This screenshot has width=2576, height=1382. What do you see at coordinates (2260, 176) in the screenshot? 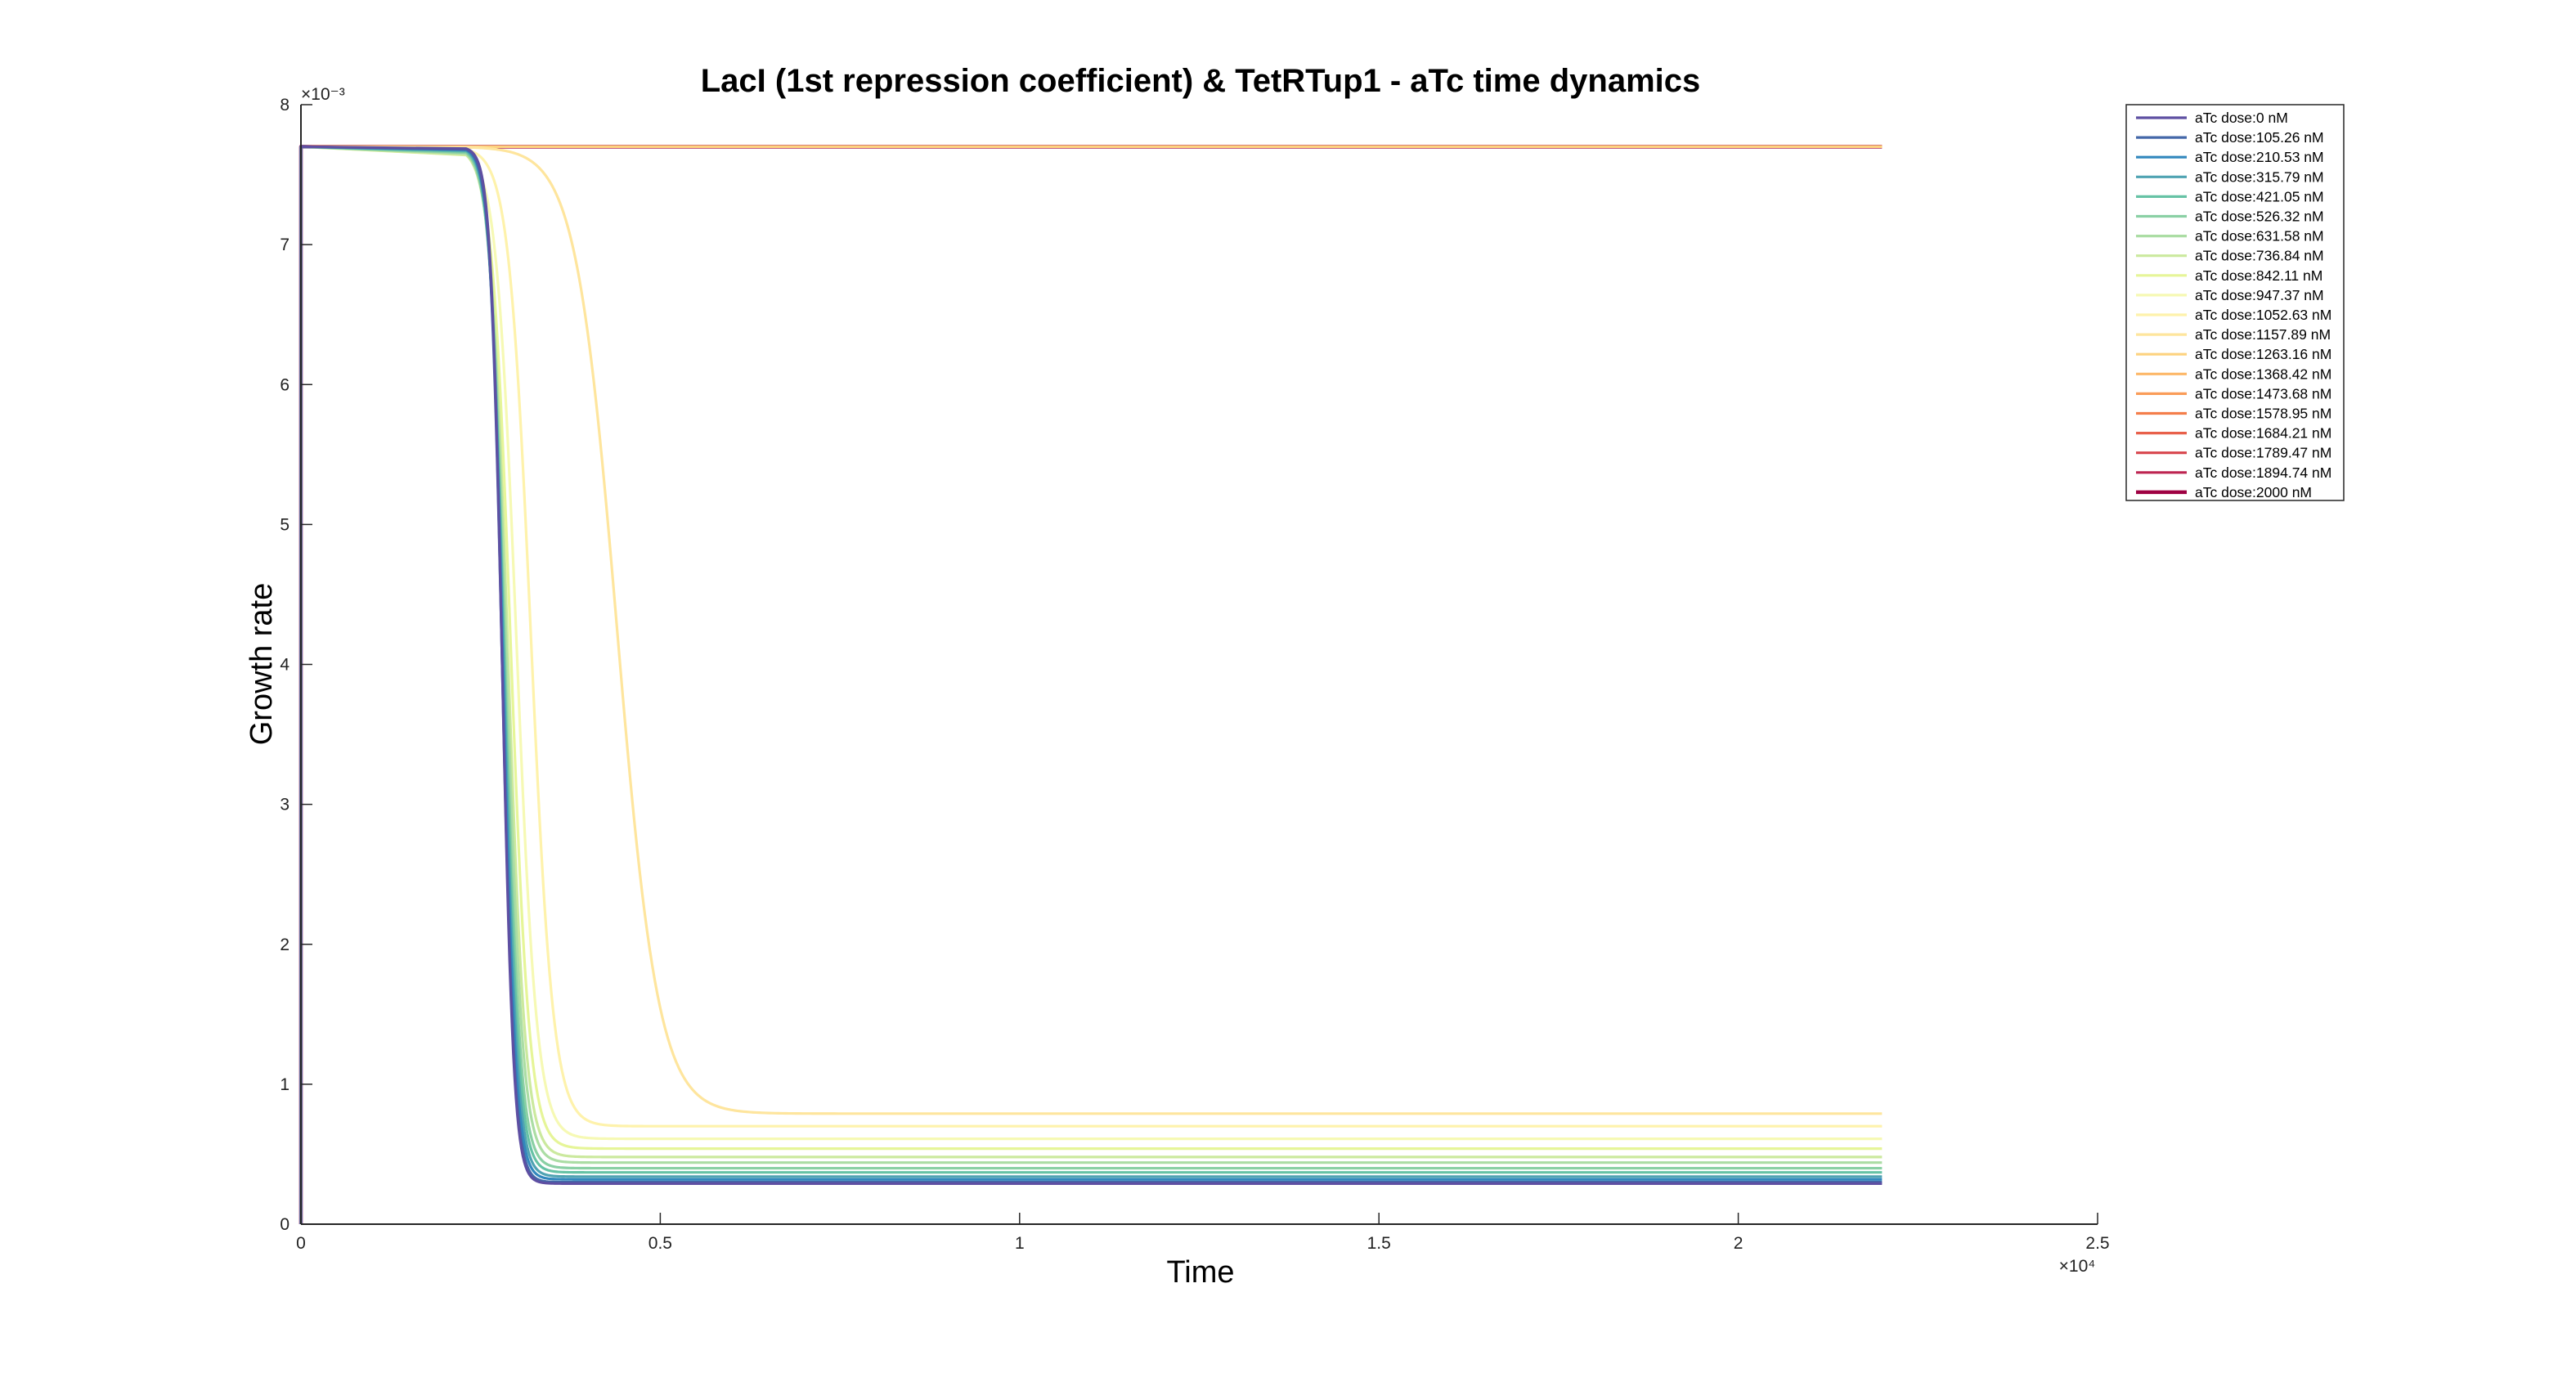
I see `legend-label: aTc dose:315.79 nM` at bounding box center [2260, 176].